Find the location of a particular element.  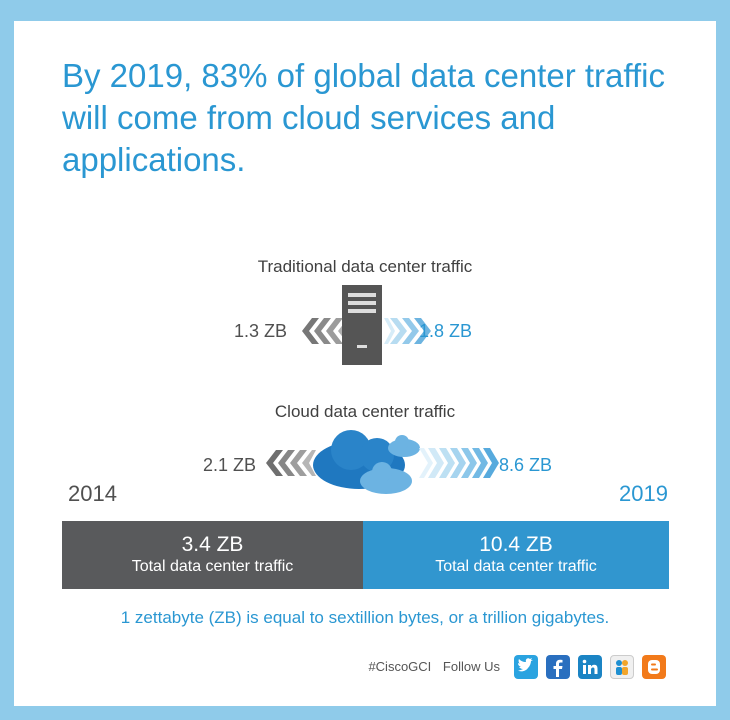

cloud-icon is located at coordinates (366, 462).